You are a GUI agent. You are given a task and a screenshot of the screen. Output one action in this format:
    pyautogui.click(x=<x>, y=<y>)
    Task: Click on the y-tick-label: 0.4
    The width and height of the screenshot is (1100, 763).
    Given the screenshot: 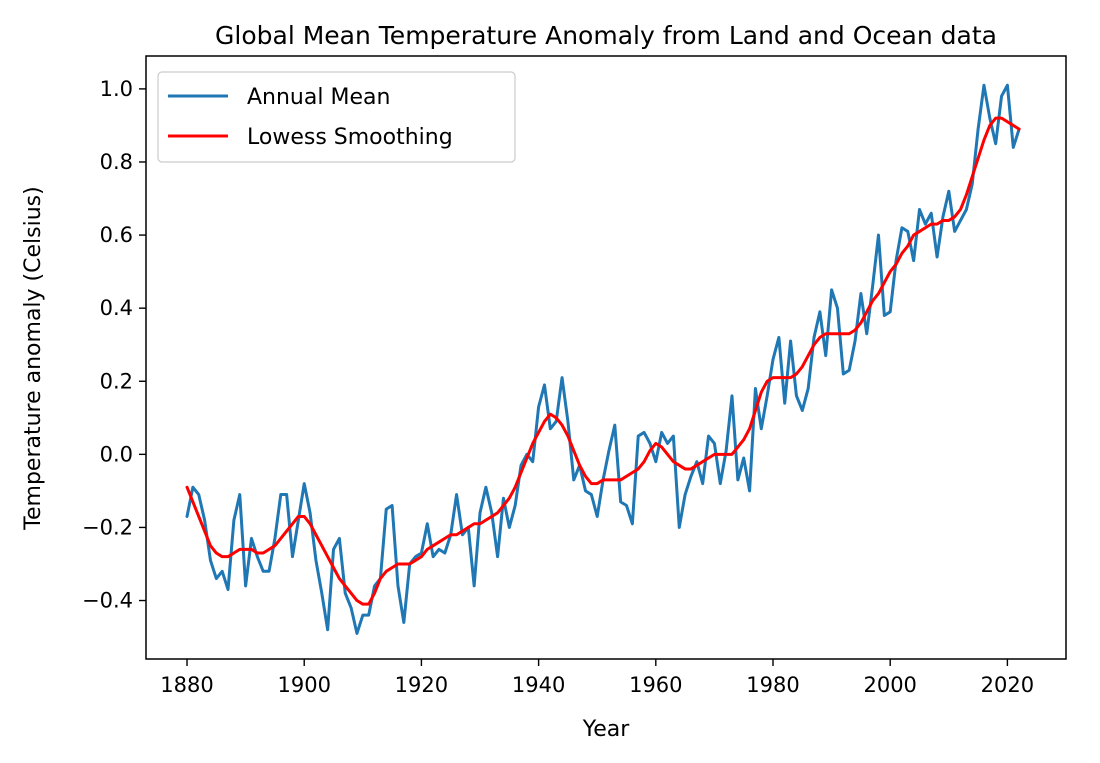 What is the action you would take?
    pyautogui.click(x=116, y=308)
    